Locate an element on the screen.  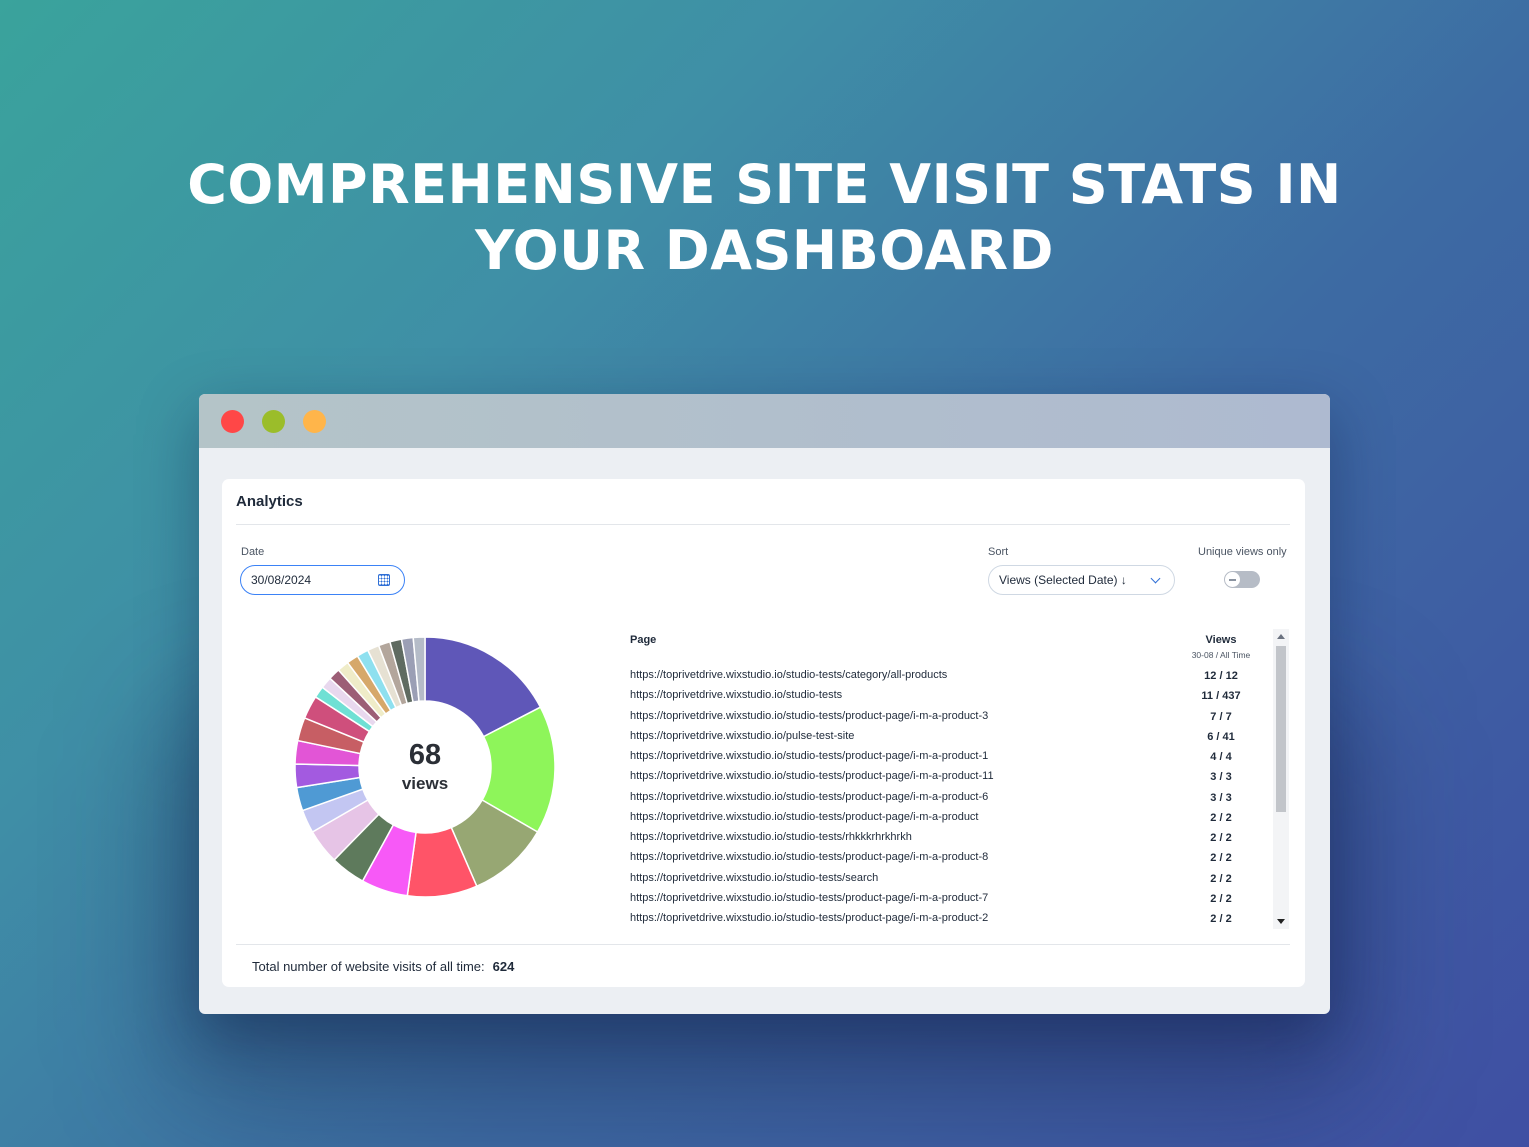
sort-value: Views (Selected Date) ↓ is located at coordinates (1063, 580).